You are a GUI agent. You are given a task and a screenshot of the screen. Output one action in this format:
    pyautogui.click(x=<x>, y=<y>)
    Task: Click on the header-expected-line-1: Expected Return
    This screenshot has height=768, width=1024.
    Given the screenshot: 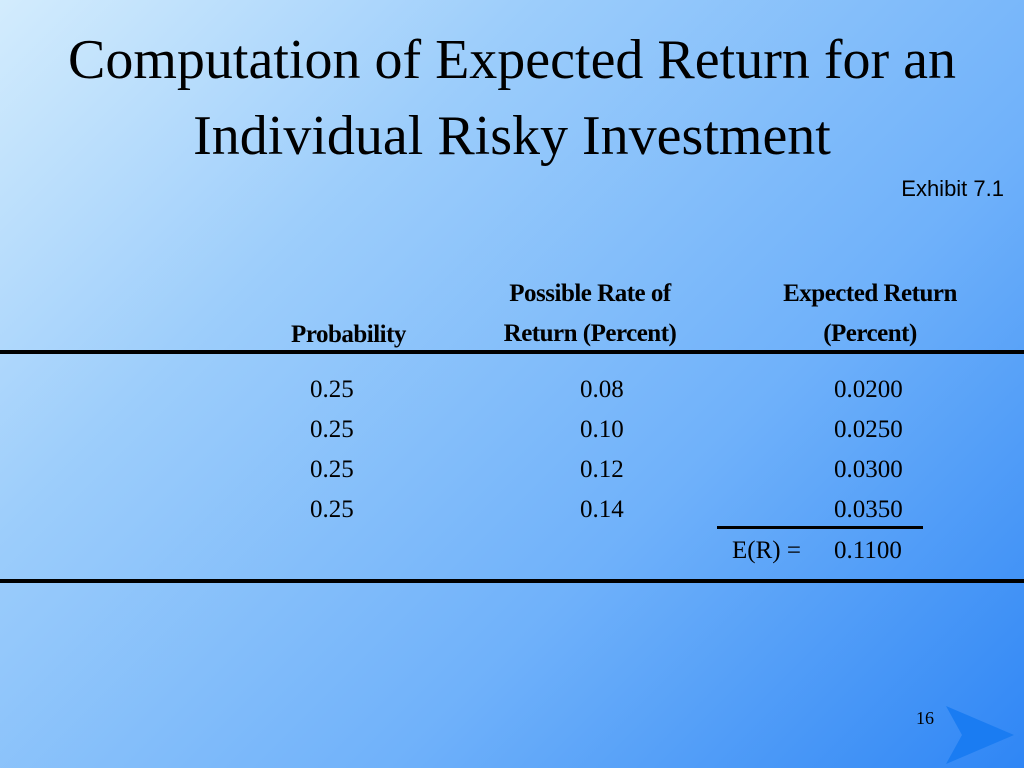 What is the action you would take?
    pyautogui.click(x=870, y=293)
    